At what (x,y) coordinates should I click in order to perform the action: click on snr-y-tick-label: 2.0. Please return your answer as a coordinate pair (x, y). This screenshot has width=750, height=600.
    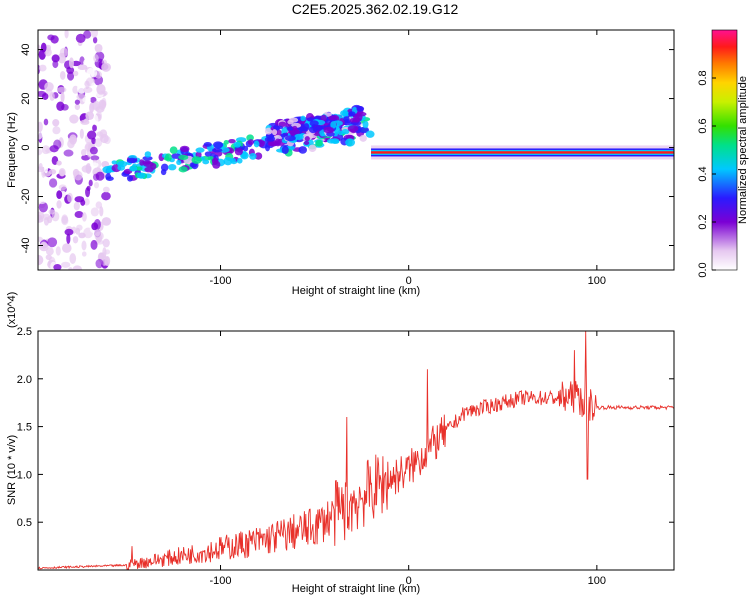
    Looking at the image, I should click on (24, 380).